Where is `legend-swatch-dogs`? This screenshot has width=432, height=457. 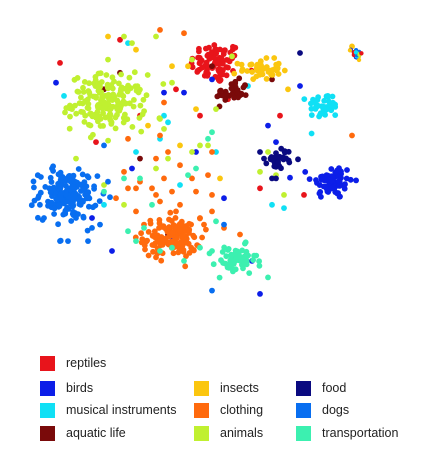 legend-swatch-dogs is located at coordinates (303, 410).